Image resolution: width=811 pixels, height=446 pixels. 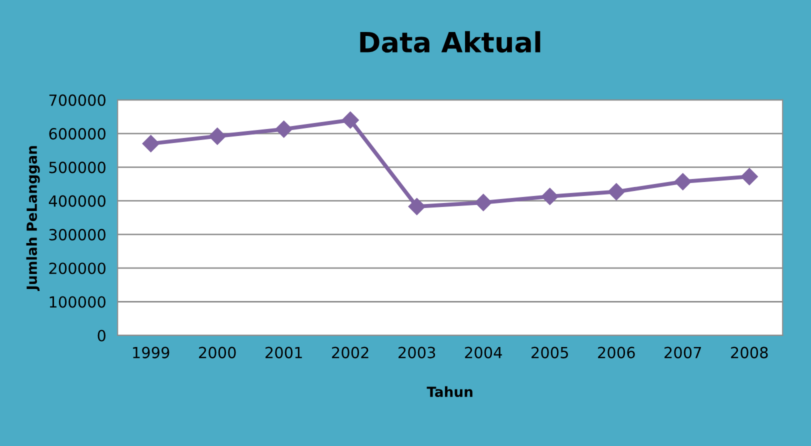 I want to click on y-tick-label: 700000, so click(x=77, y=100).